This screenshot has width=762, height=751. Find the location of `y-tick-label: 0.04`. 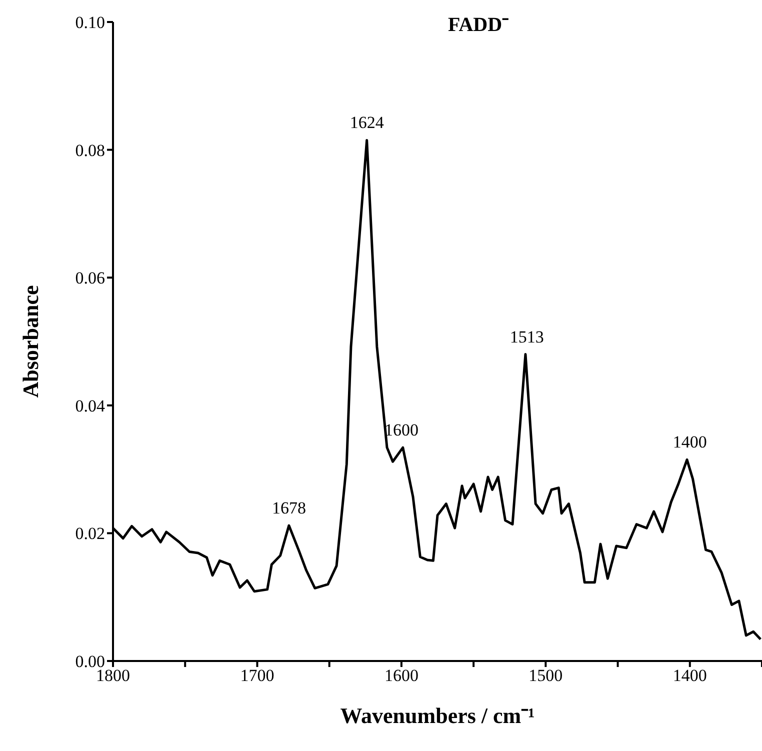

y-tick-label: 0.04 is located at coordinates (90, 406).